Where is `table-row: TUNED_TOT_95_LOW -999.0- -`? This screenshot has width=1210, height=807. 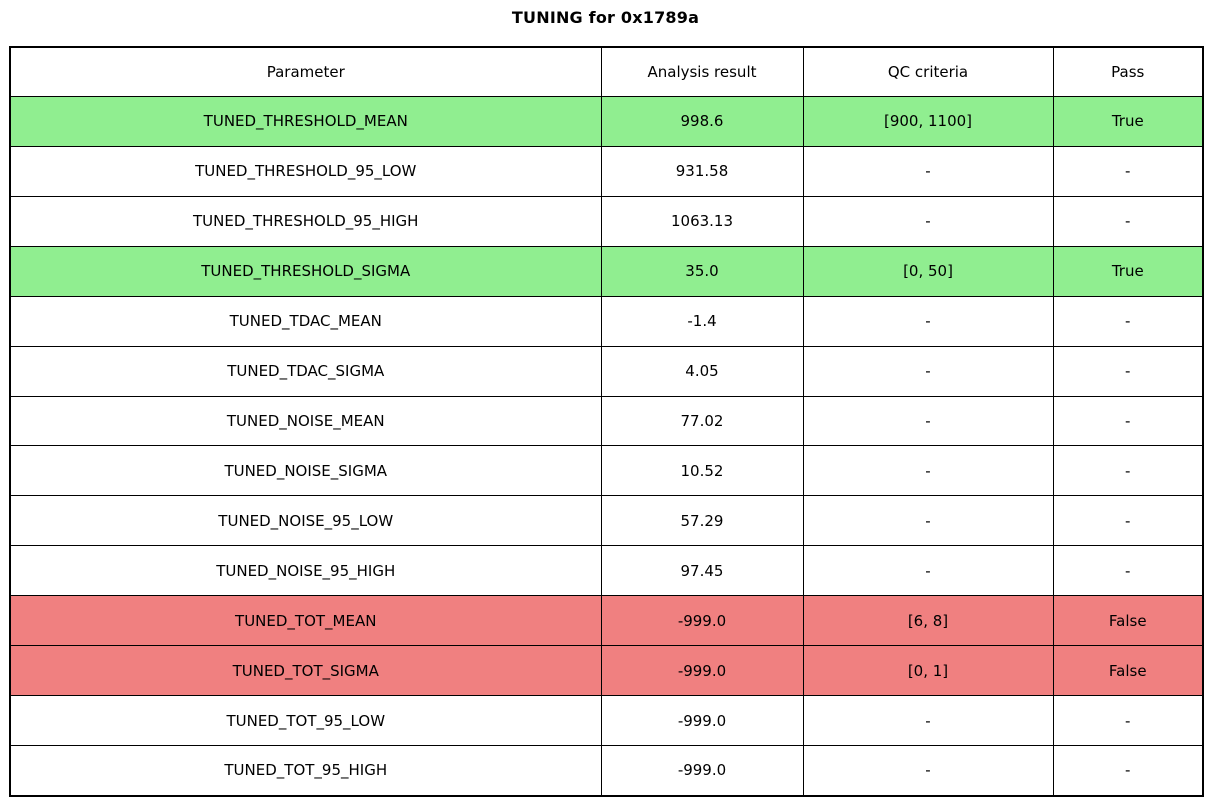
table-row: TUNED_TOT_95_LOW -999.0- - is located at coordinates (606, 720).